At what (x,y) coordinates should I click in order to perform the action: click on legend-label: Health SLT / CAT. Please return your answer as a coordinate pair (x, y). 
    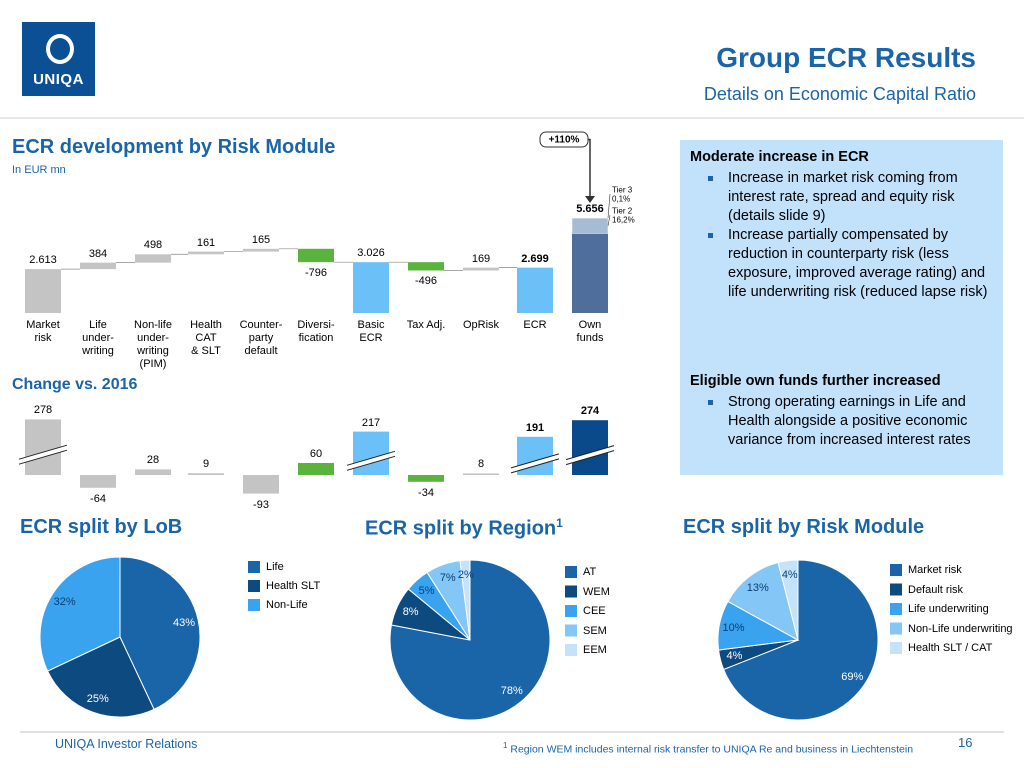
    Looking at the image, I should click on (950, 648).